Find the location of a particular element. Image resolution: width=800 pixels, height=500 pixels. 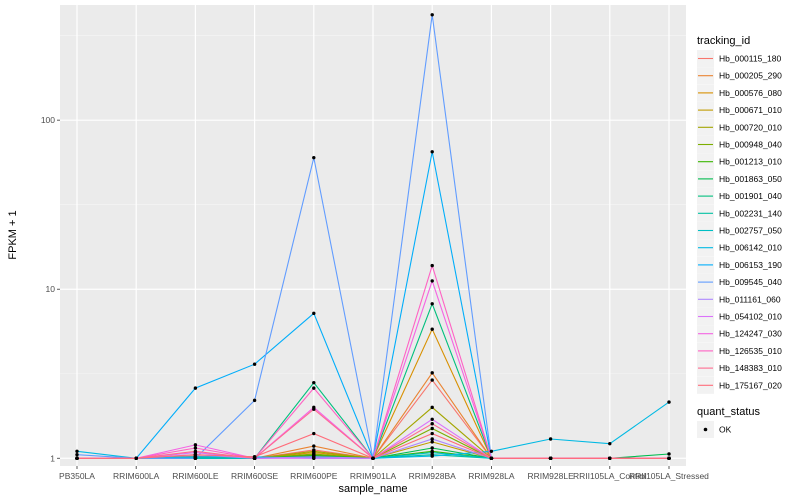

y-tick-label: 10 is located at coordinates (51, 289).